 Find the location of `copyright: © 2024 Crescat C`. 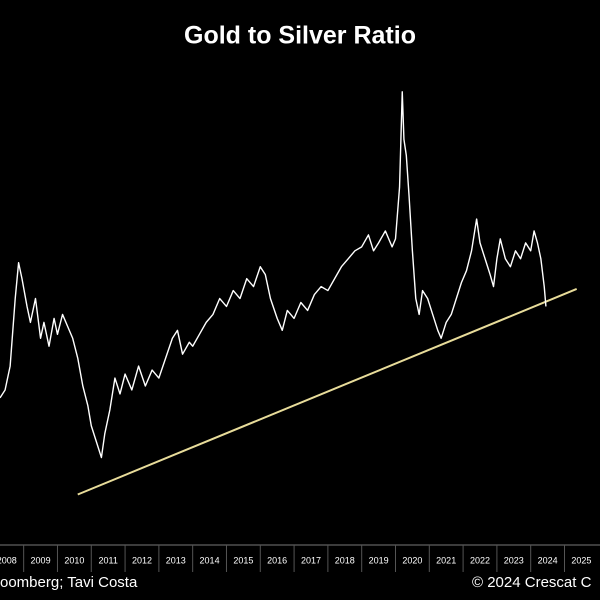

copyright: © 2024 Crescat C is located at coordinates (532, 582).